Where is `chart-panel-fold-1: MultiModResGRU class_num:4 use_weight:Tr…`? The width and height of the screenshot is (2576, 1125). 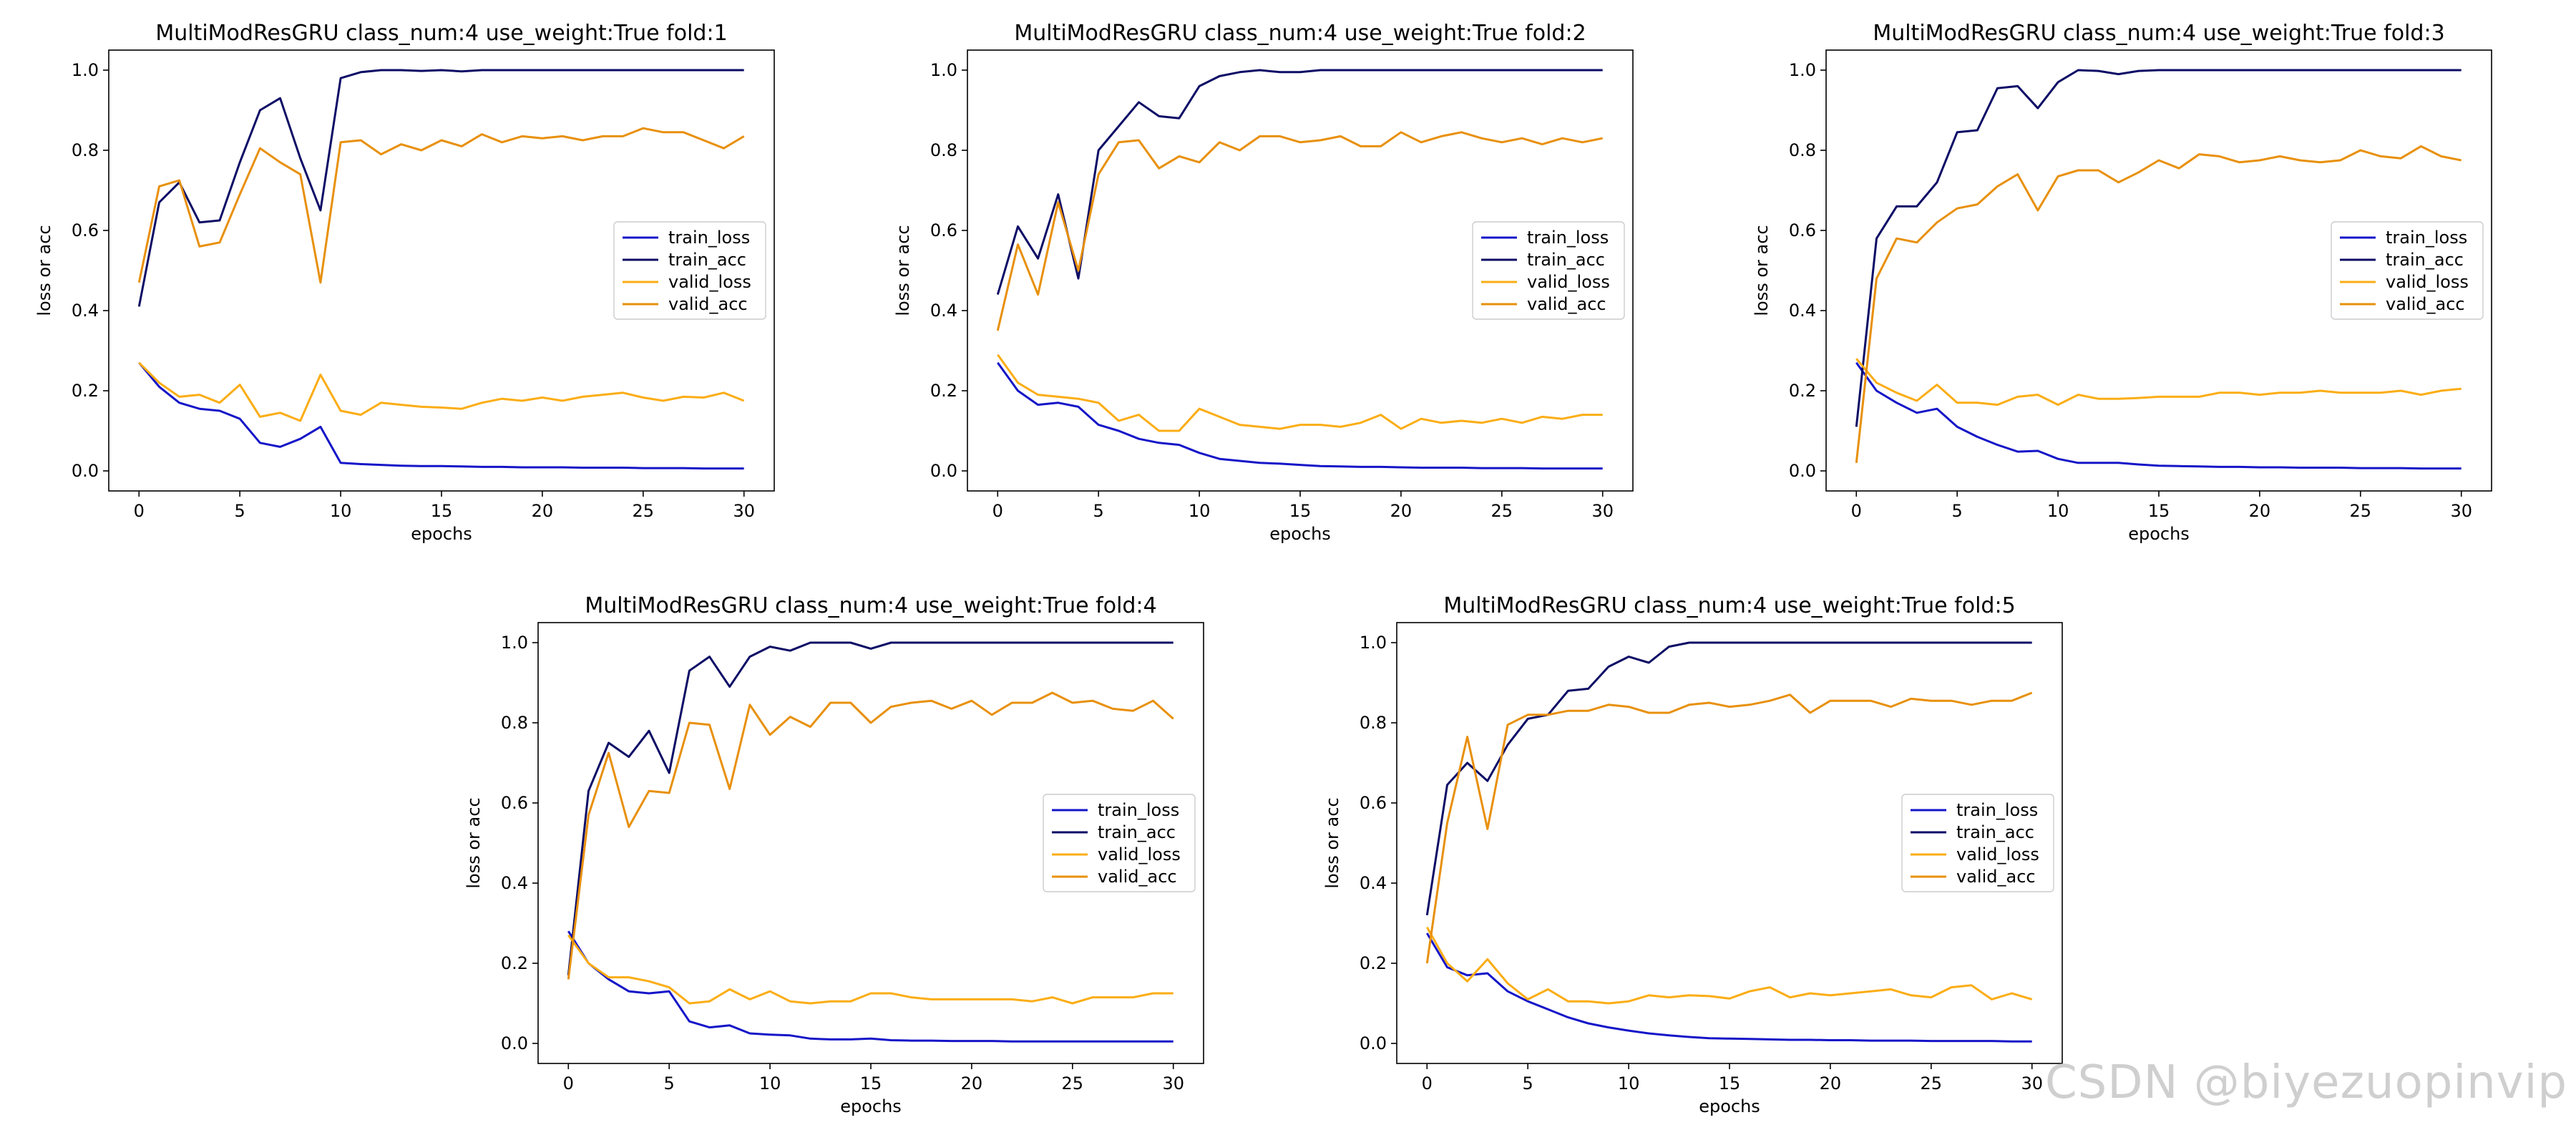 chart-panel-fold-1: MultiModResGRU class_num:4 use_weight:Tr… is located at coordinates (404, 282).